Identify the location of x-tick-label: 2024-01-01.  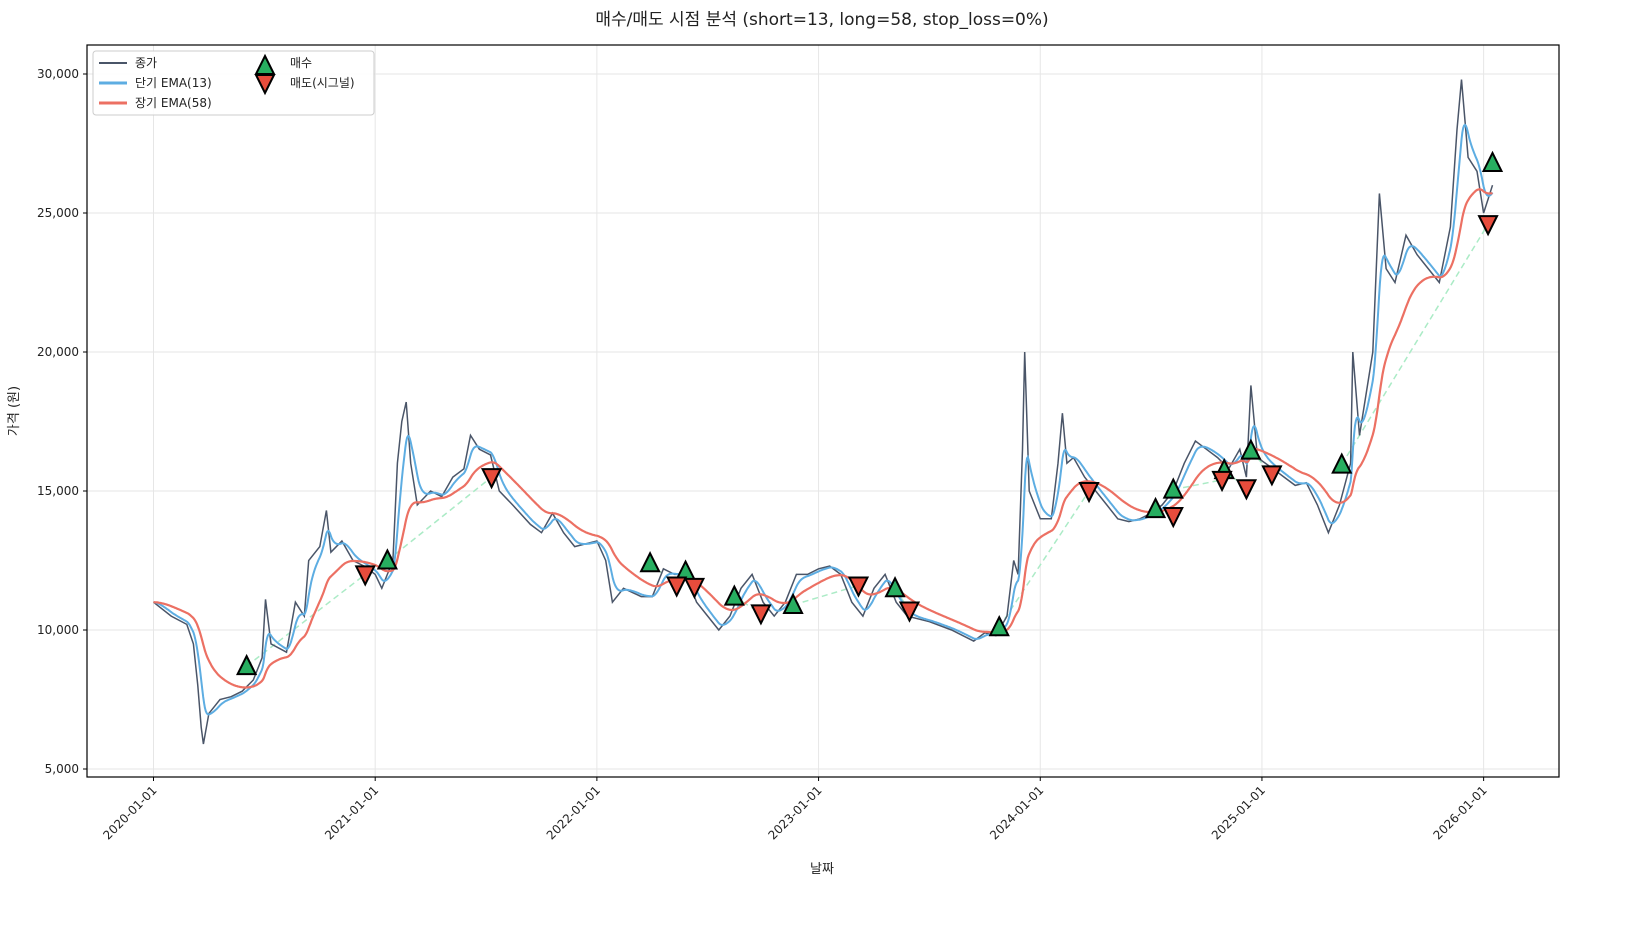
(1016, 812).